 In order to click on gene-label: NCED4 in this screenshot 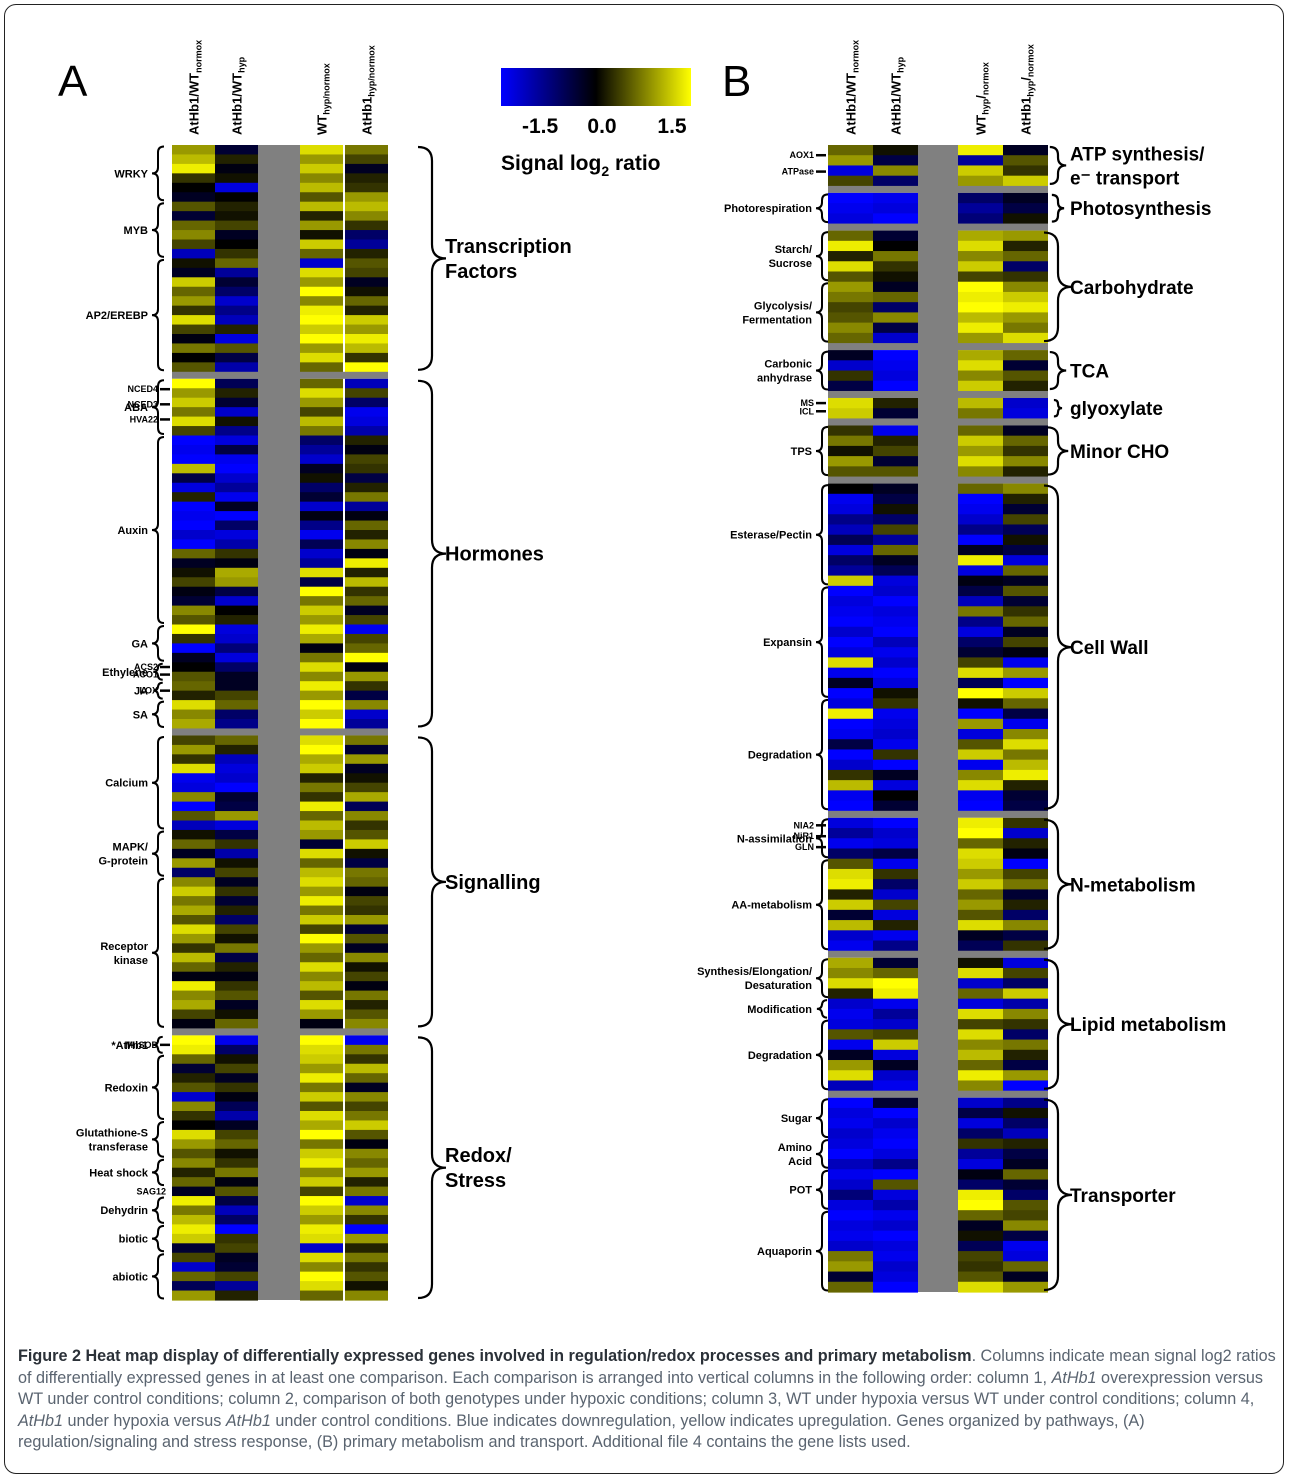, I will do `click(142, 389)`.